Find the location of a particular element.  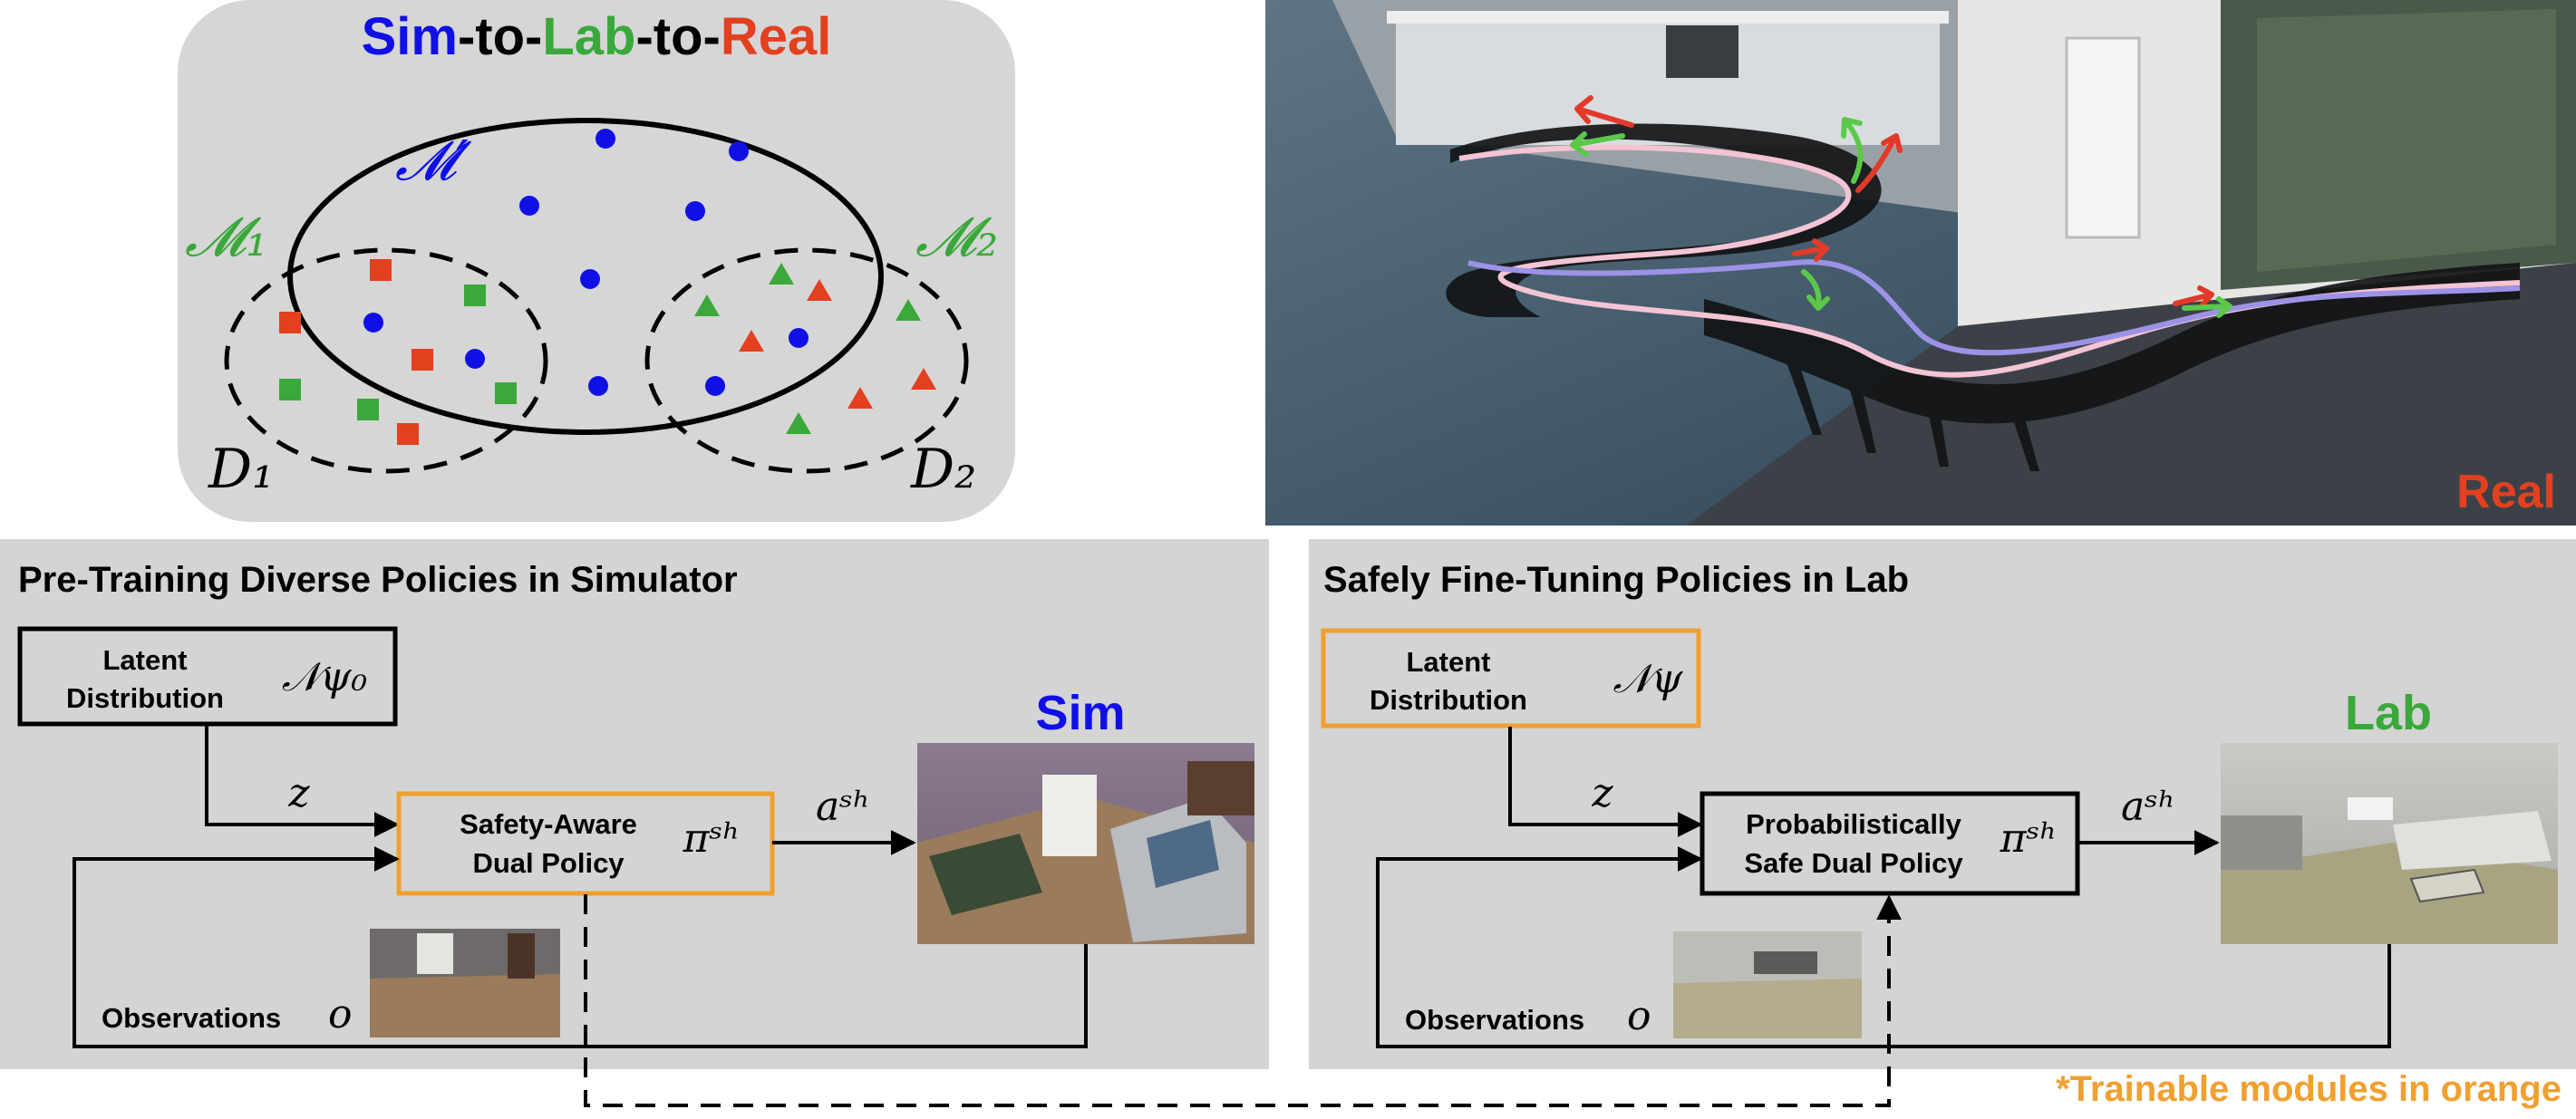

kitchen-oven is located at coordinates (1702, 51).